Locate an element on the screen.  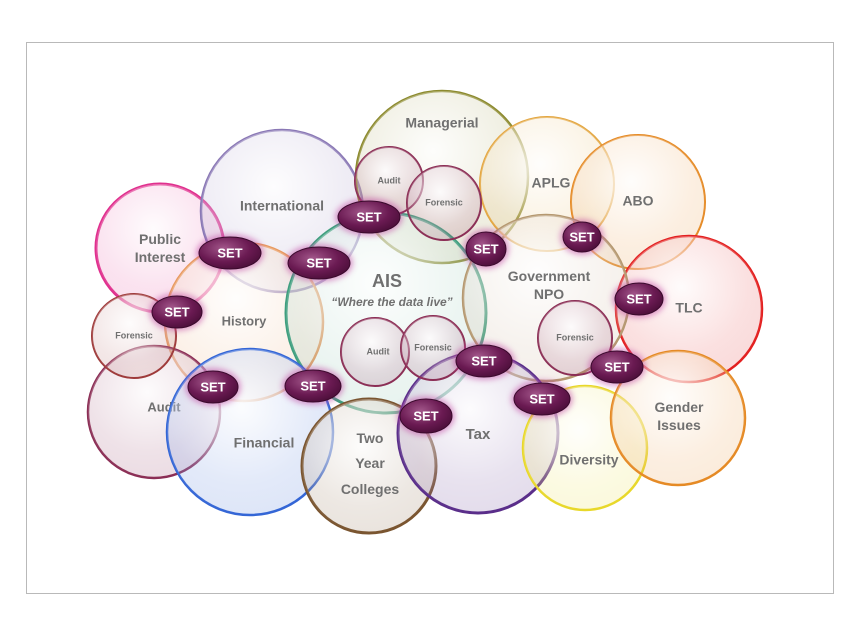
tlc-label: TLC is located at coordinates (688, 308).